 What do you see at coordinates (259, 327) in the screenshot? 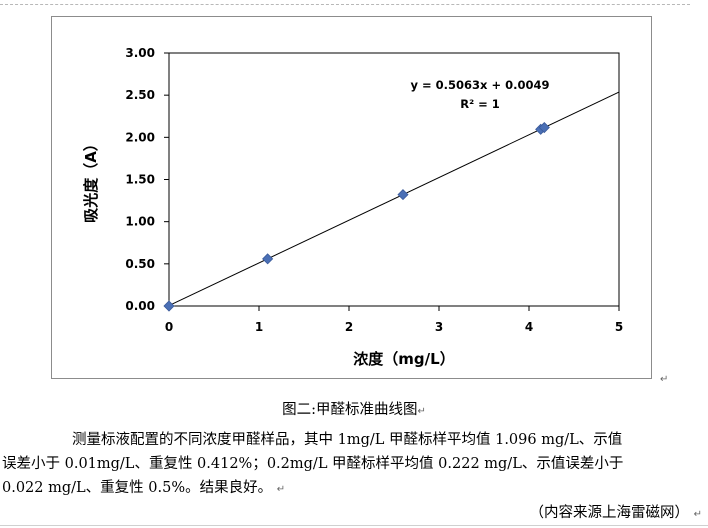
I see `x-tick-label: 1` at bounding box center [259, 327].